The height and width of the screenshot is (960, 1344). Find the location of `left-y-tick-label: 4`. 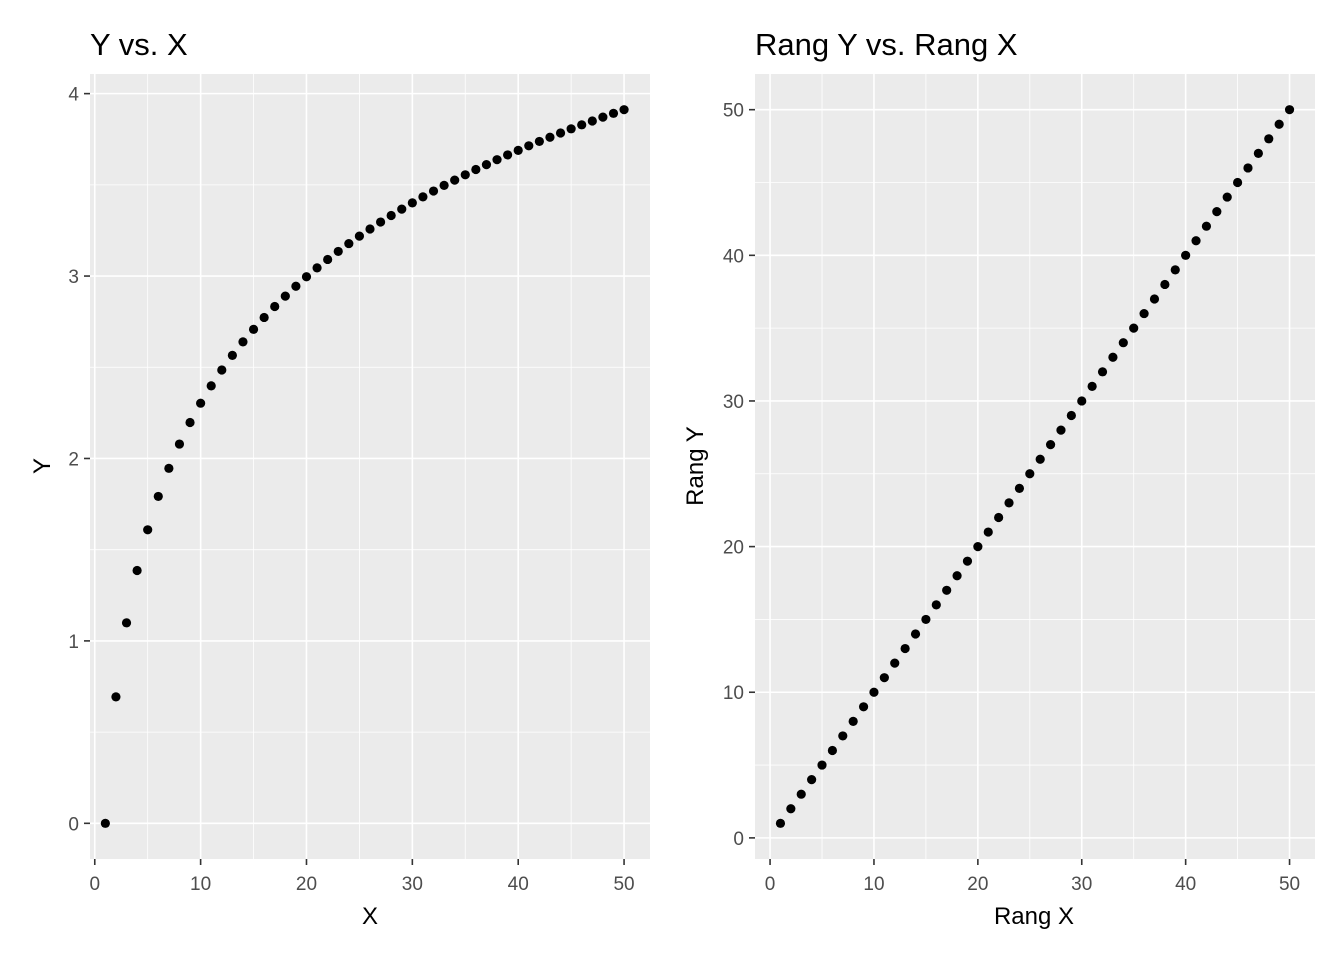

left-y-tick-label: 4 is located at coordinates (73, 95).